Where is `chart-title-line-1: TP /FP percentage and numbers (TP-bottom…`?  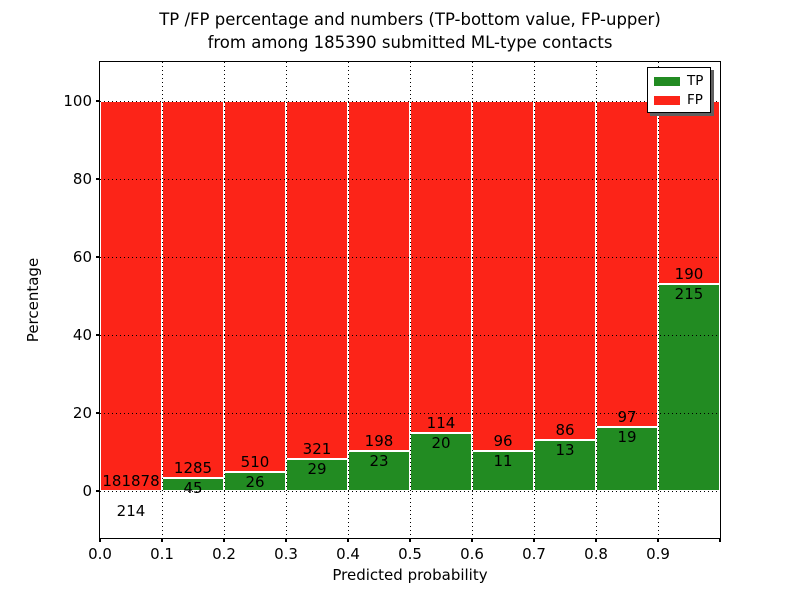 chart-title-line-1: TP /FP percentage and numbers (TP-bottom… is located at coordinates (410, 19).